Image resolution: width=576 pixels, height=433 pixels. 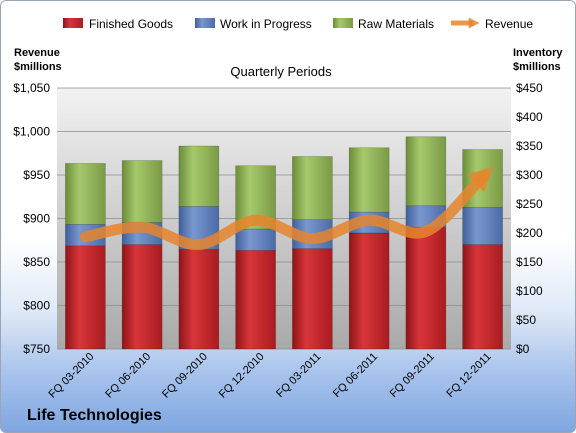 I want to click on x-axis-tick-label: FQ 06-2011, so click(x=355, y=375).